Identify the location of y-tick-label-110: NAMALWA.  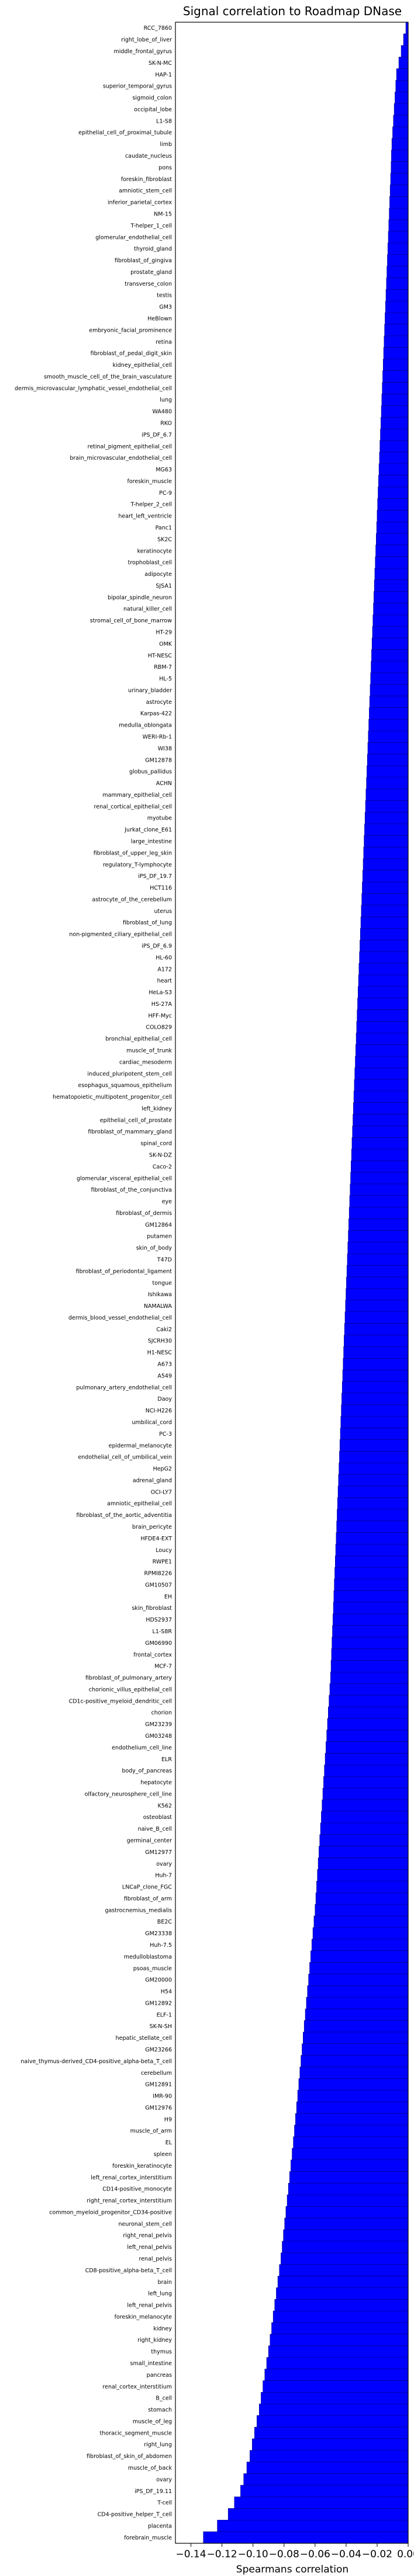
(158, 1307).